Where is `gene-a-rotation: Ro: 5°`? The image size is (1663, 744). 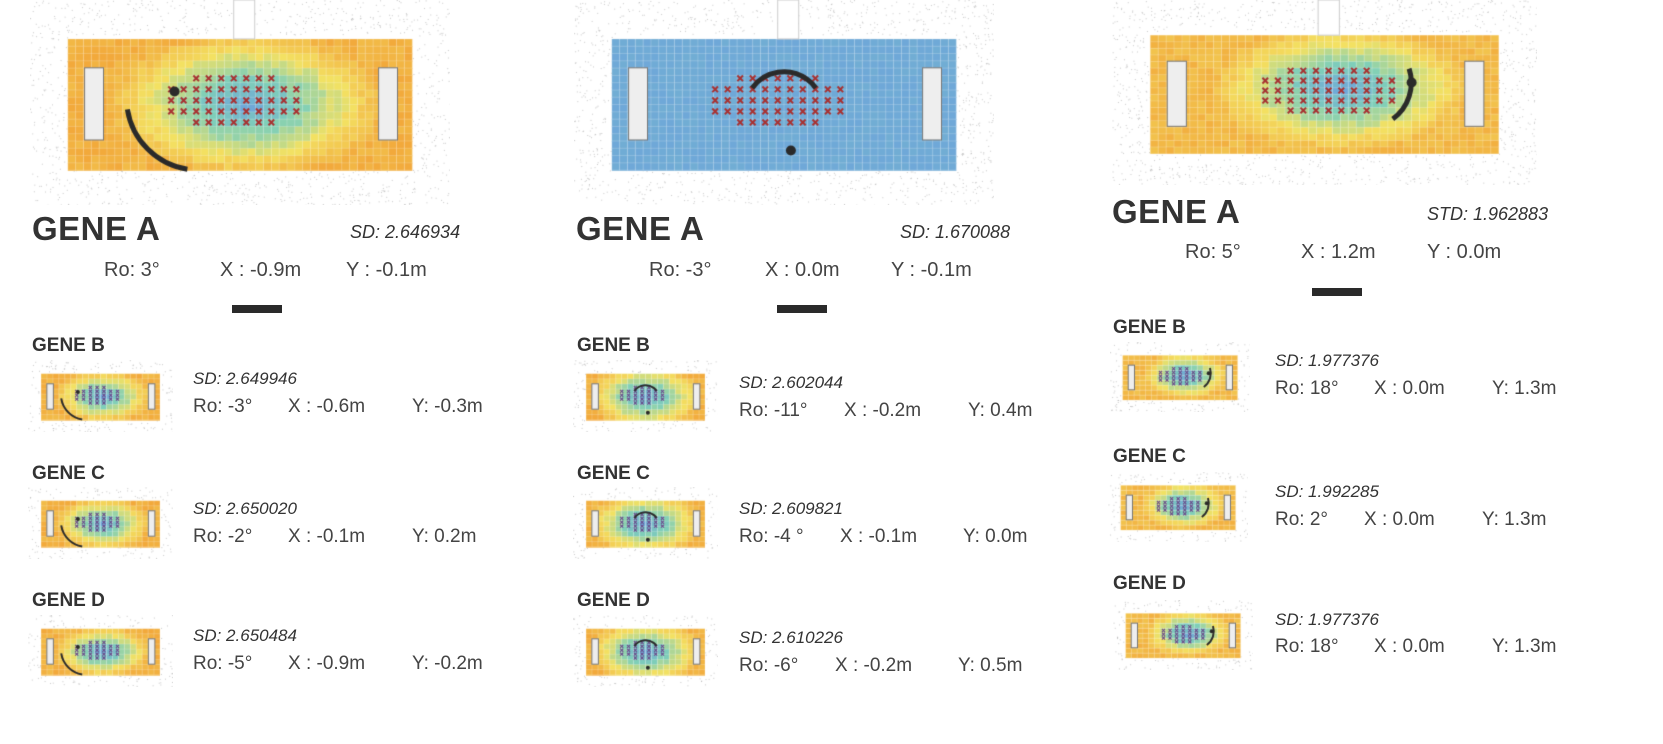 gene-a-rotation: Ro: 5° is located at coordinates (1213, 252).